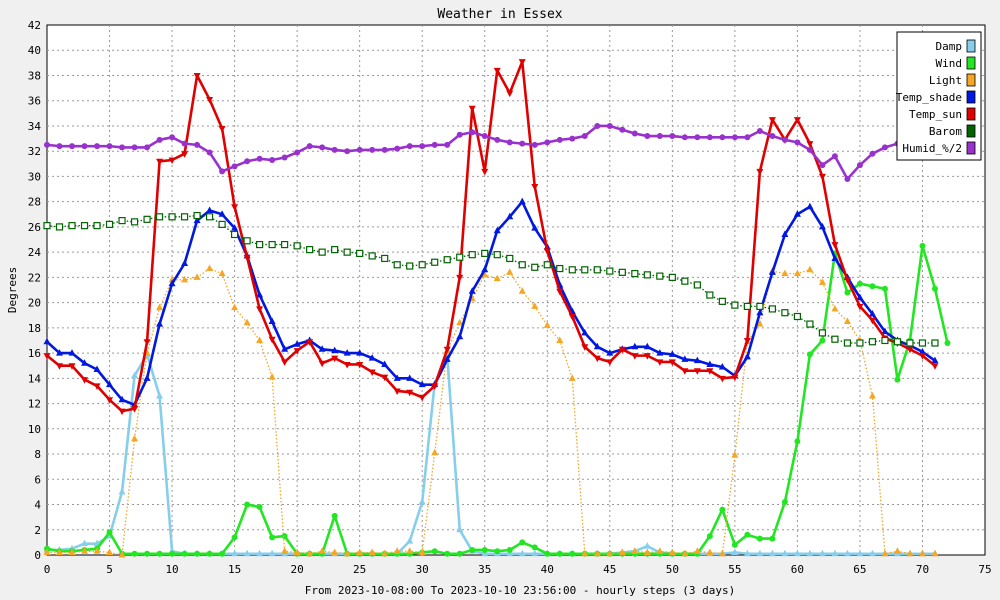  Describe the element at coordinates (672, 569) in the screenshot. I see `x-tick-label: 50` at that location.